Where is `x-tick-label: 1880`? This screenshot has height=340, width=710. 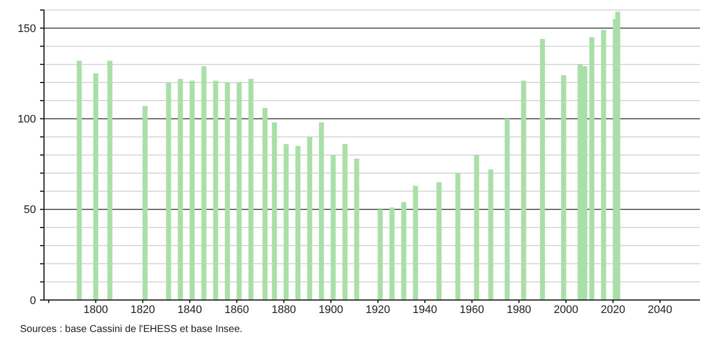 x-tick-label: 1880 is located at coordinates (284, 310).